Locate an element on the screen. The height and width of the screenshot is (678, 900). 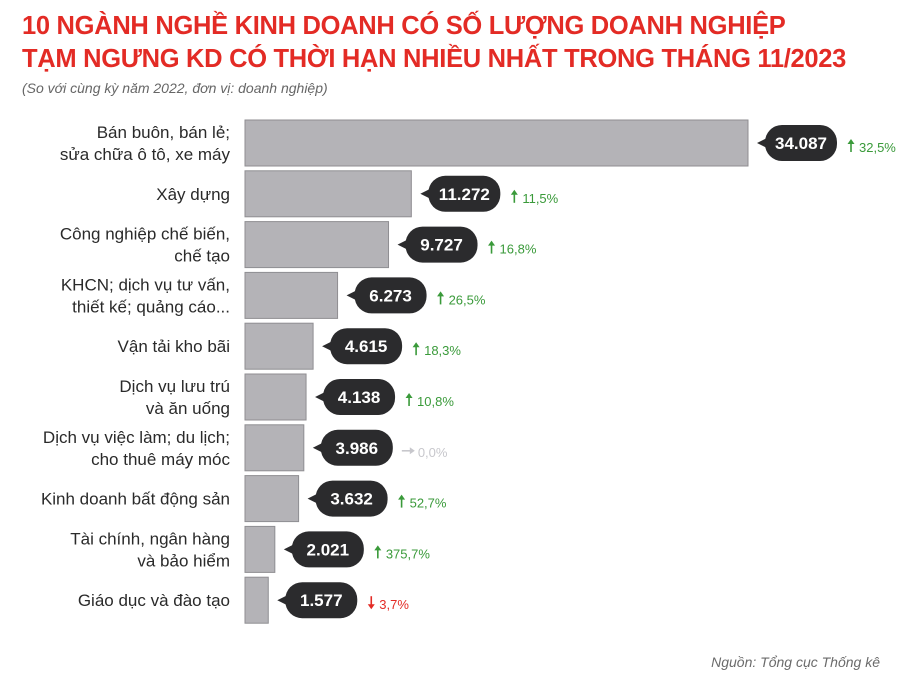
change-label: 26,5% is located at coordinates (467, 299).